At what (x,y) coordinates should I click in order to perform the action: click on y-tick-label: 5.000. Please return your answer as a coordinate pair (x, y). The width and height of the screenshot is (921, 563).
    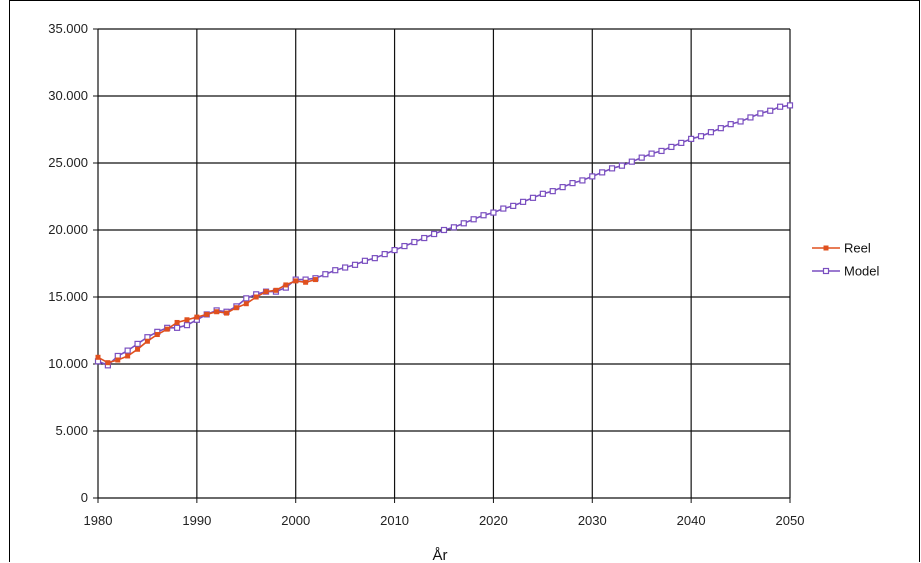
    Looking at the image, I should click on (71, 430).